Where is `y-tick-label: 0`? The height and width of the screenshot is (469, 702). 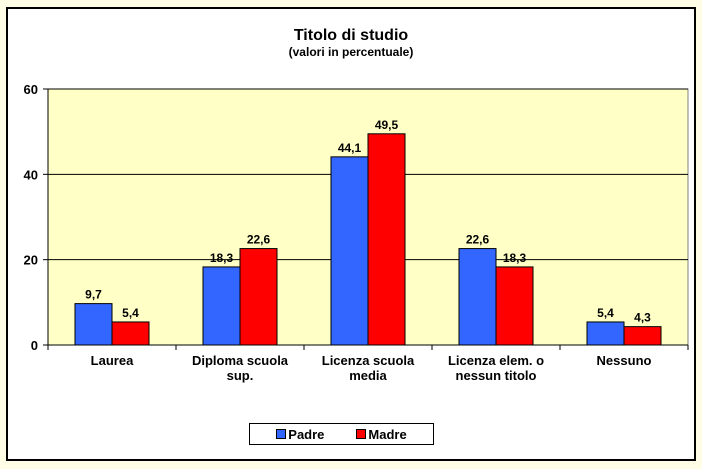
y-tick-label: 0 is located at coordinates (34, 345).